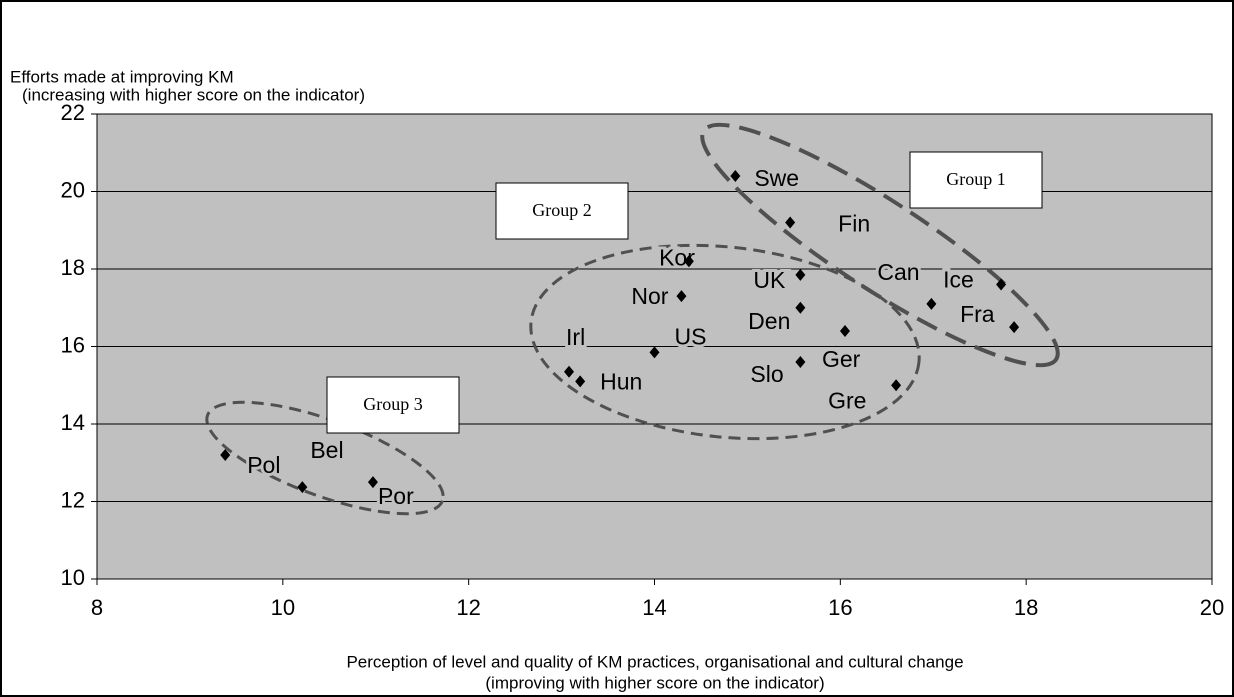 This screenshot has height=697, width=1234. Describe the element at coordinates (621, 381) in the screenshot. I see `point-label: Hun` at that location.